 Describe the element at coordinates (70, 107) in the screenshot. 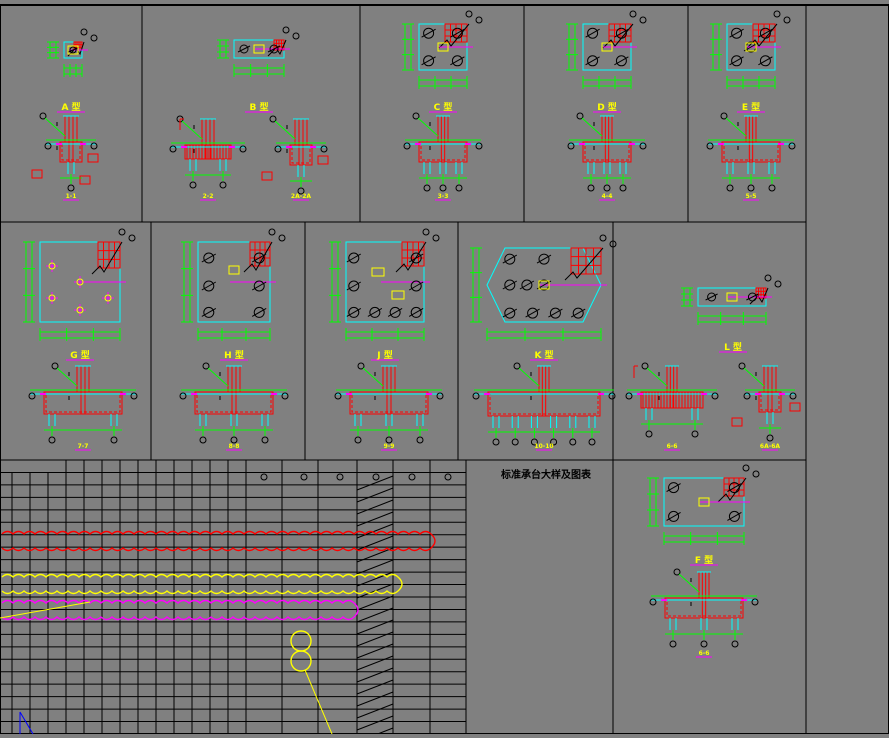

I see `type-label: A 型` at that location.